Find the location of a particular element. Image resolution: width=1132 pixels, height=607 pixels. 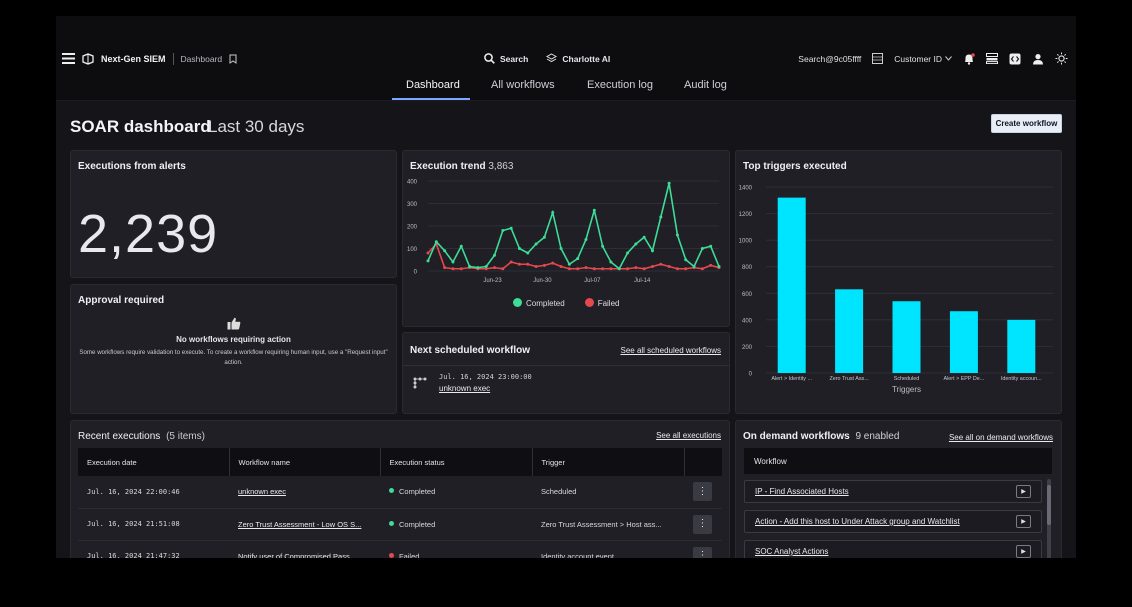

execution-date: Jul. 16, 2024 21:51:08 is located at coordinates (153, 524).